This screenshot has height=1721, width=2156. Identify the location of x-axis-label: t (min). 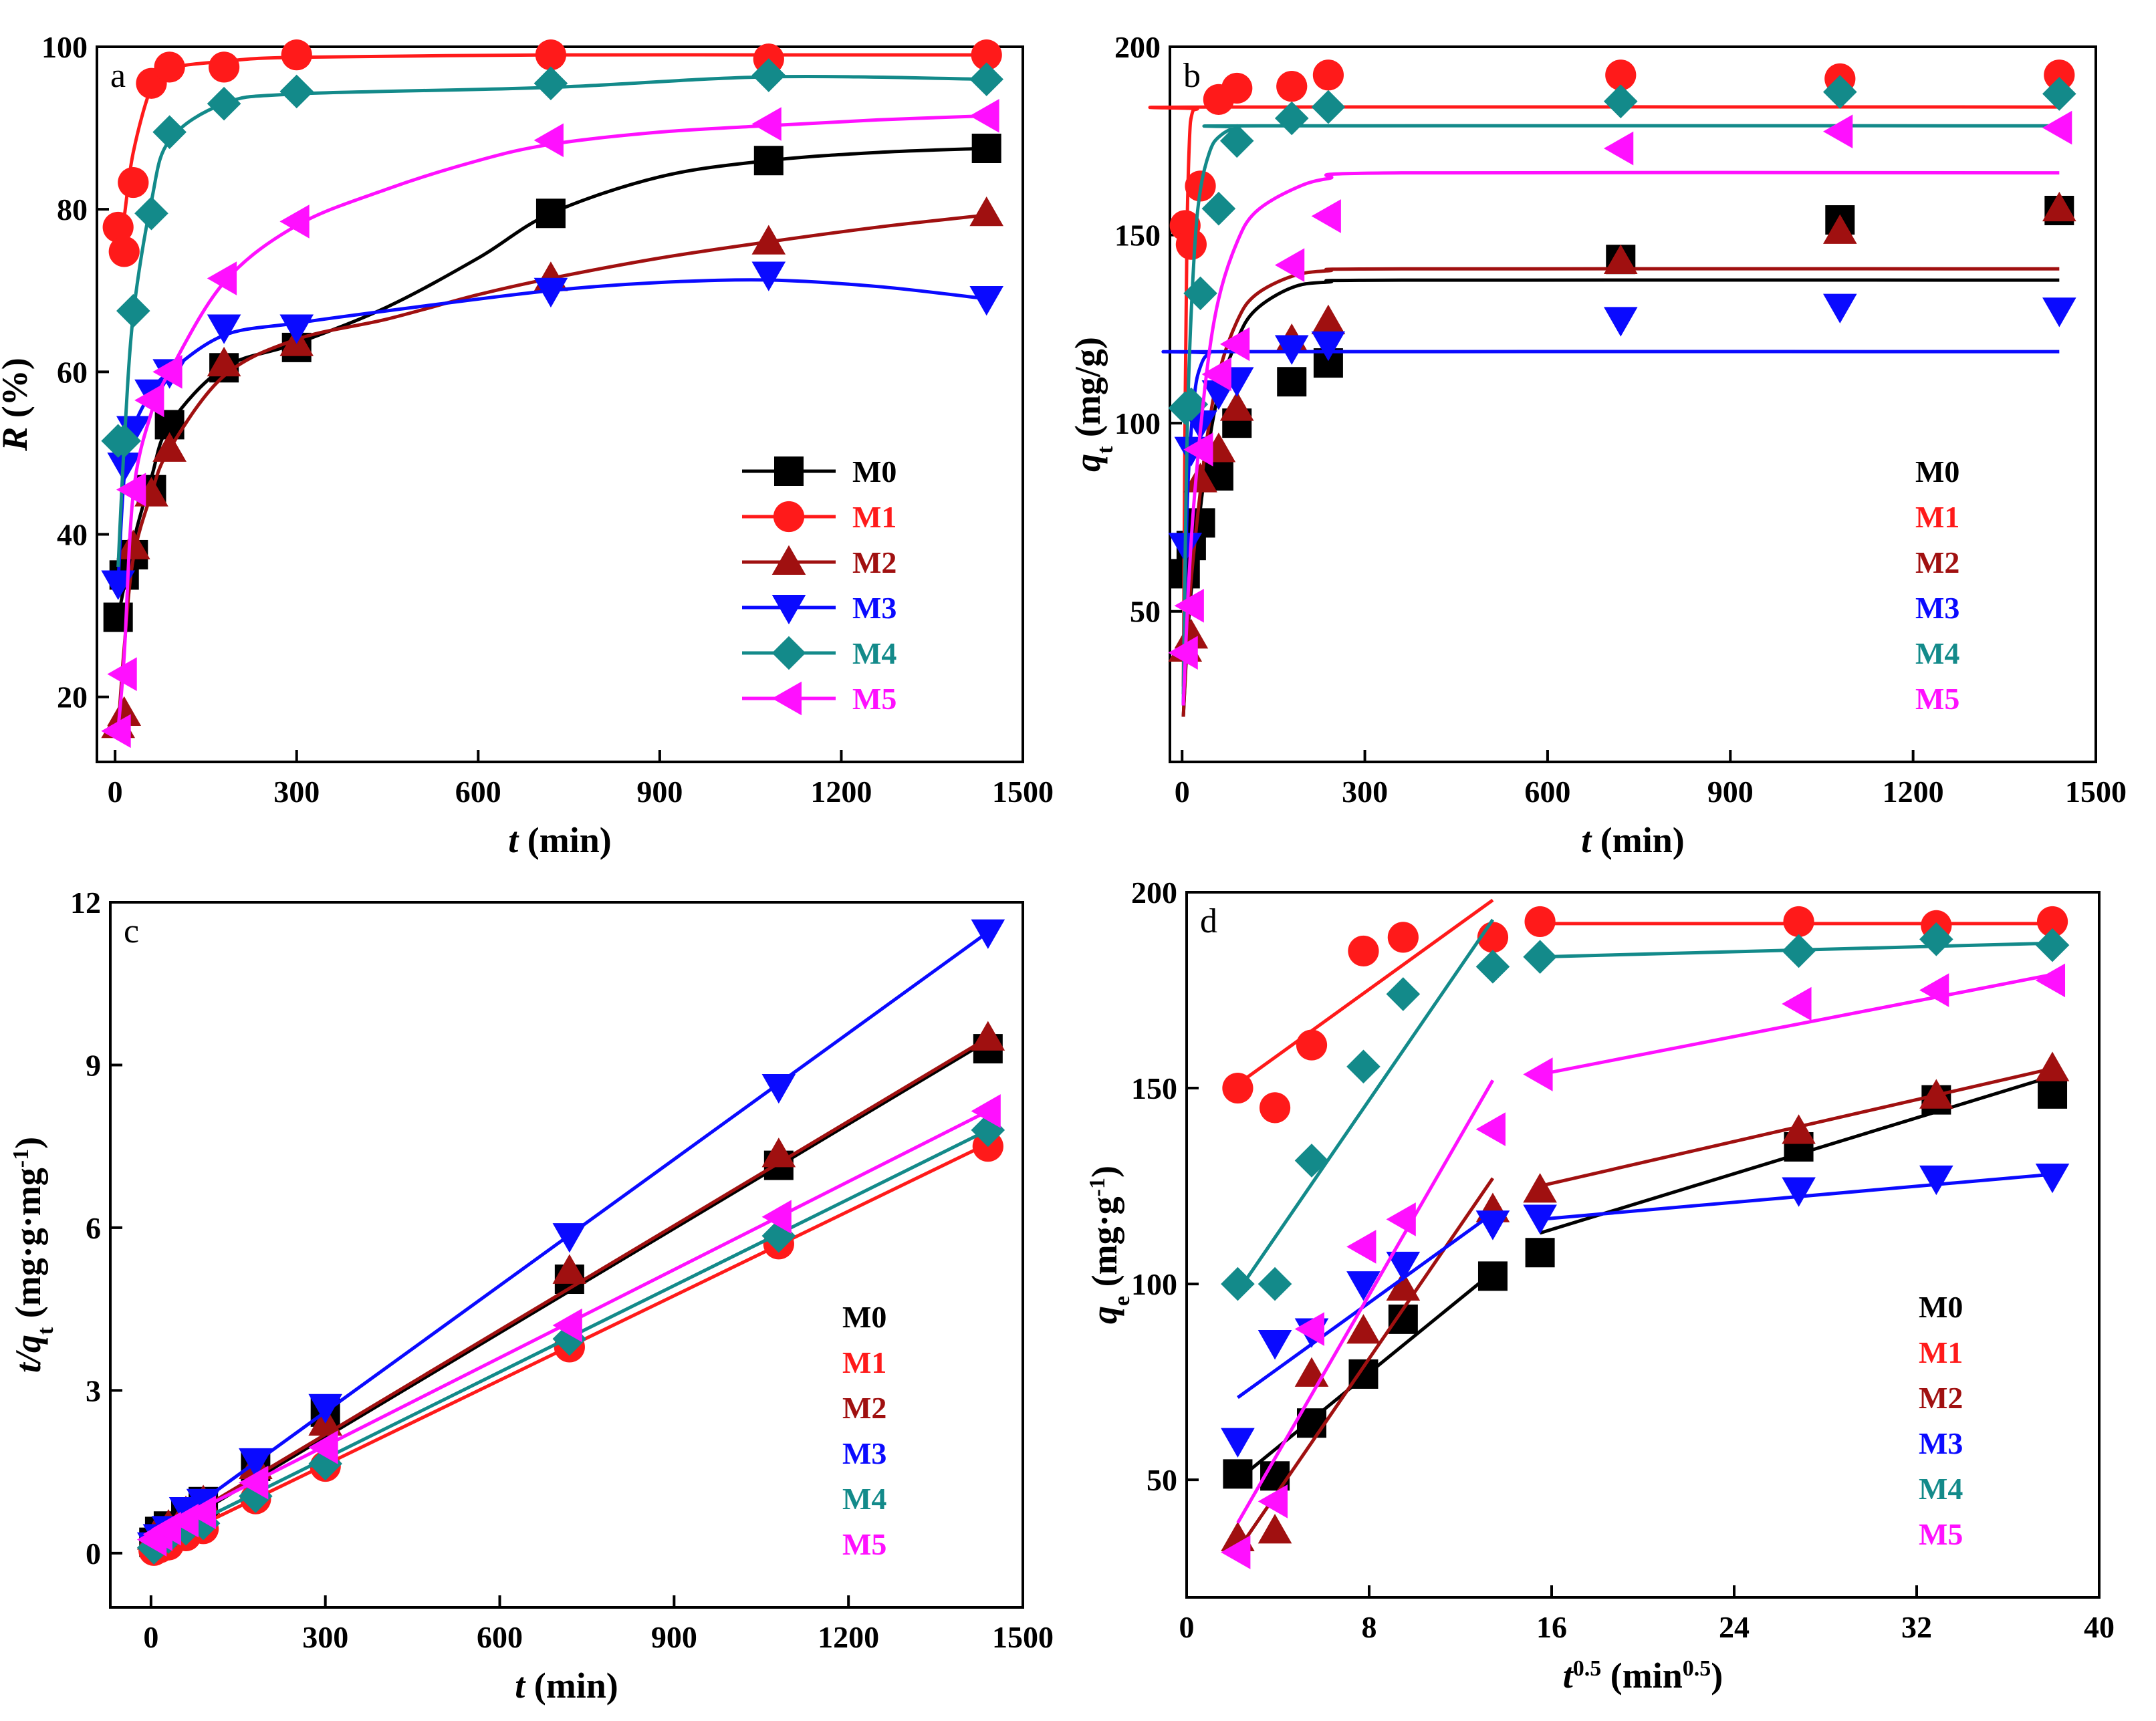
(560, 840).